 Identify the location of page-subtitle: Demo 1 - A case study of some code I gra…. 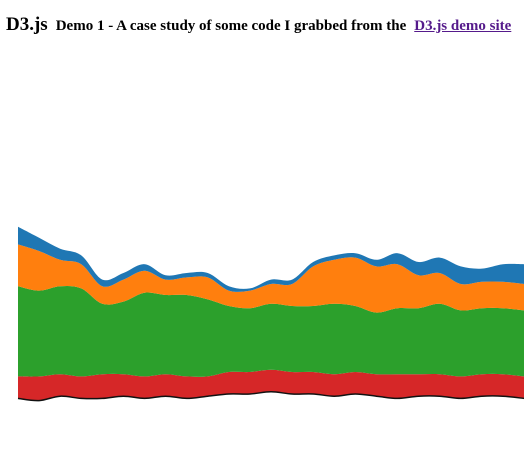
(231, 26).